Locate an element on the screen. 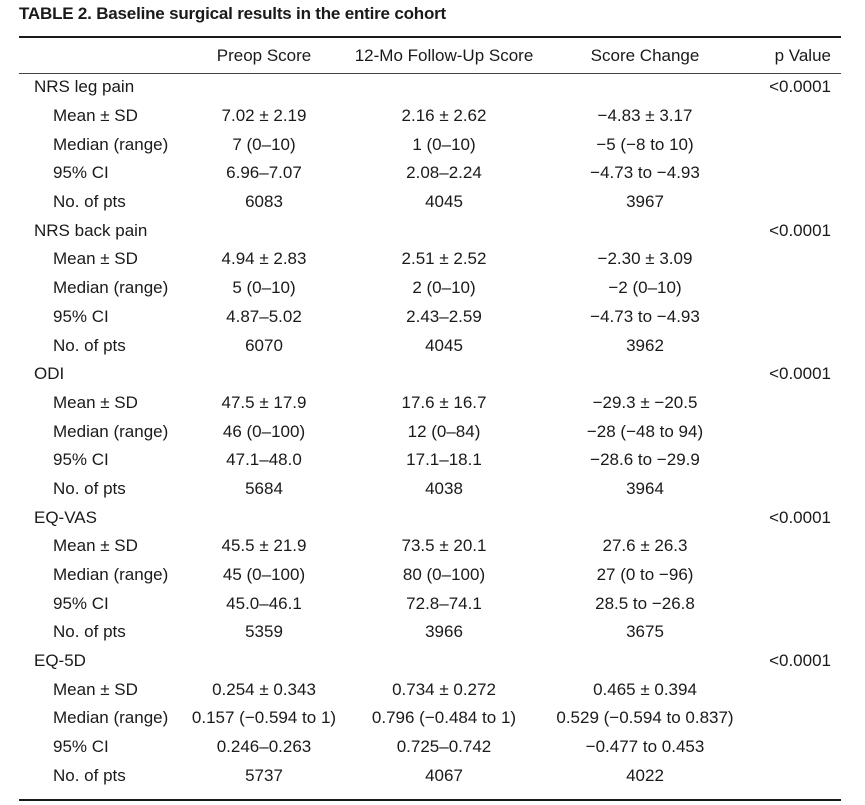  change-value: −28.6 to −29.9 is located at coordinates (645, 460).